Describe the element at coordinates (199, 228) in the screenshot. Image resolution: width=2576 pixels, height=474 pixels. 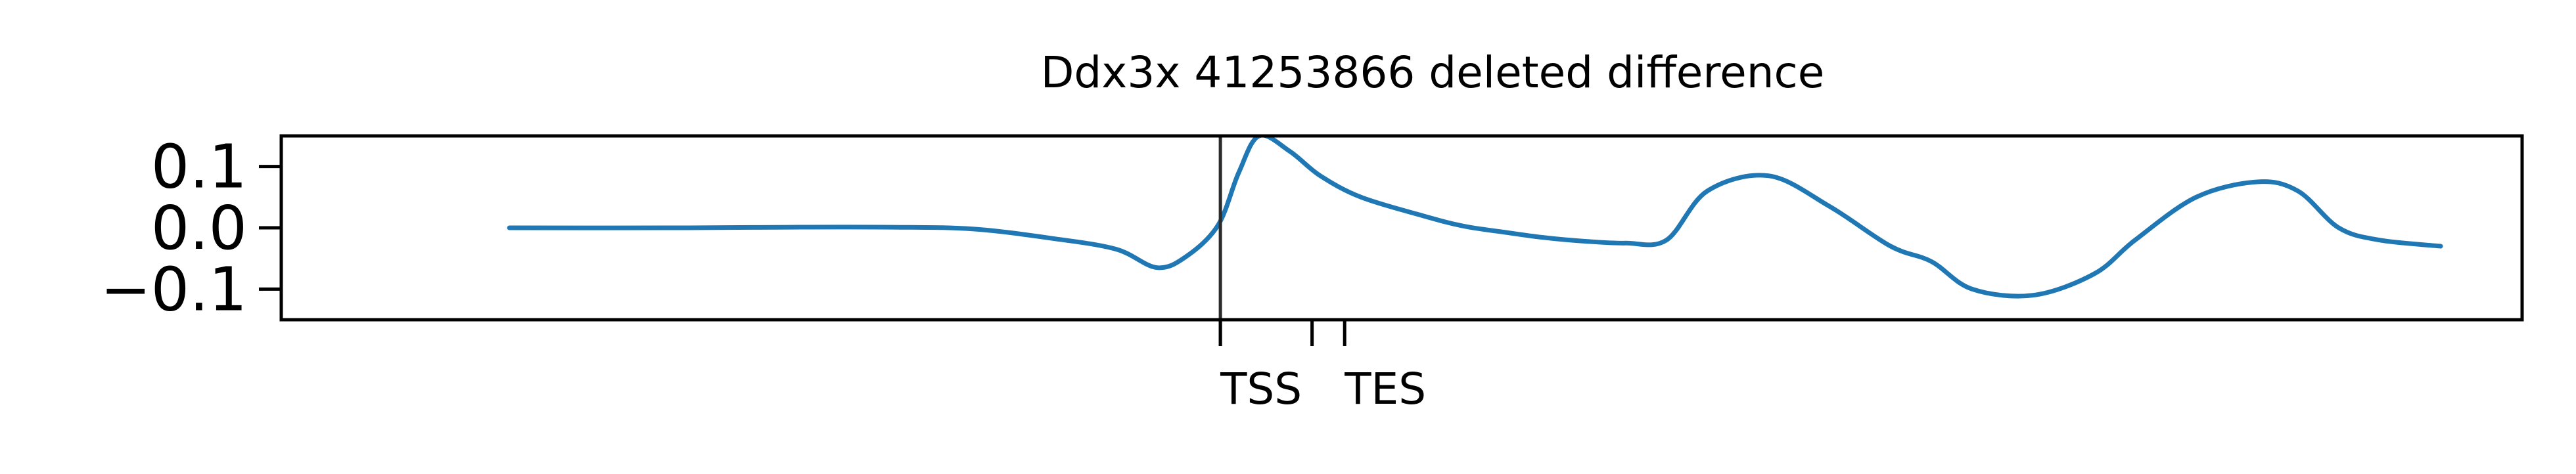
I see `ytick-label-1: 0.0` at that location.